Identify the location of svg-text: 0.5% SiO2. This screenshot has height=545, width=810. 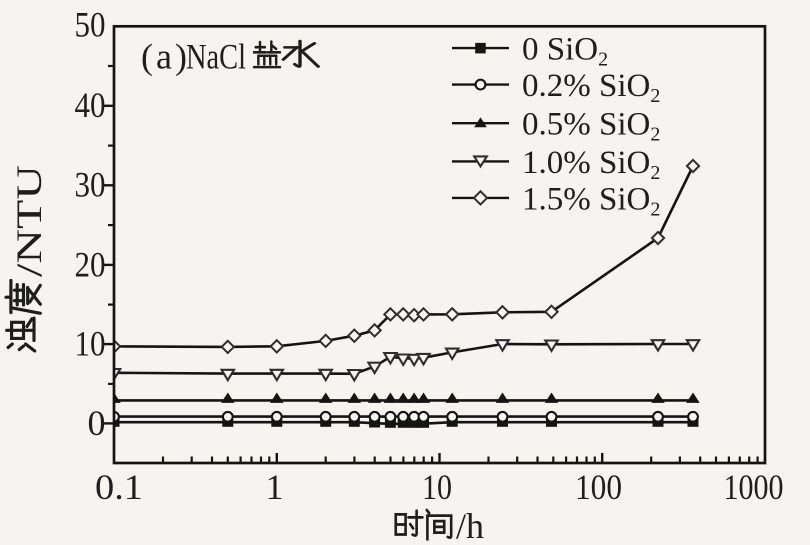
(591, 126).